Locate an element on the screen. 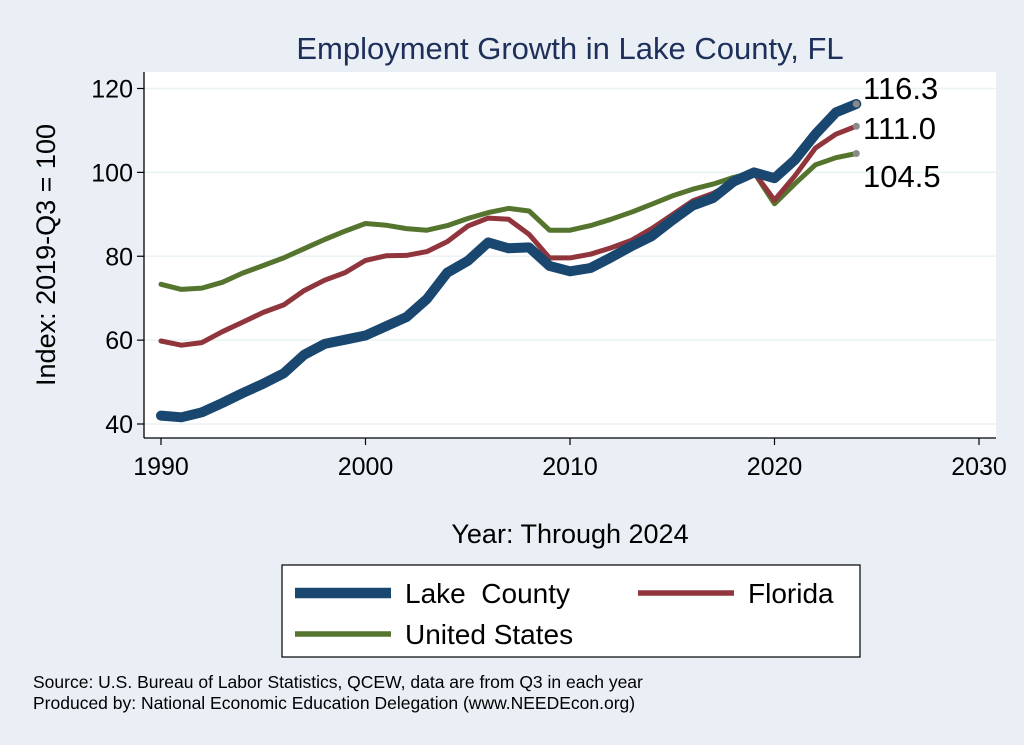  legend-box is located at coordinates (571, 611).